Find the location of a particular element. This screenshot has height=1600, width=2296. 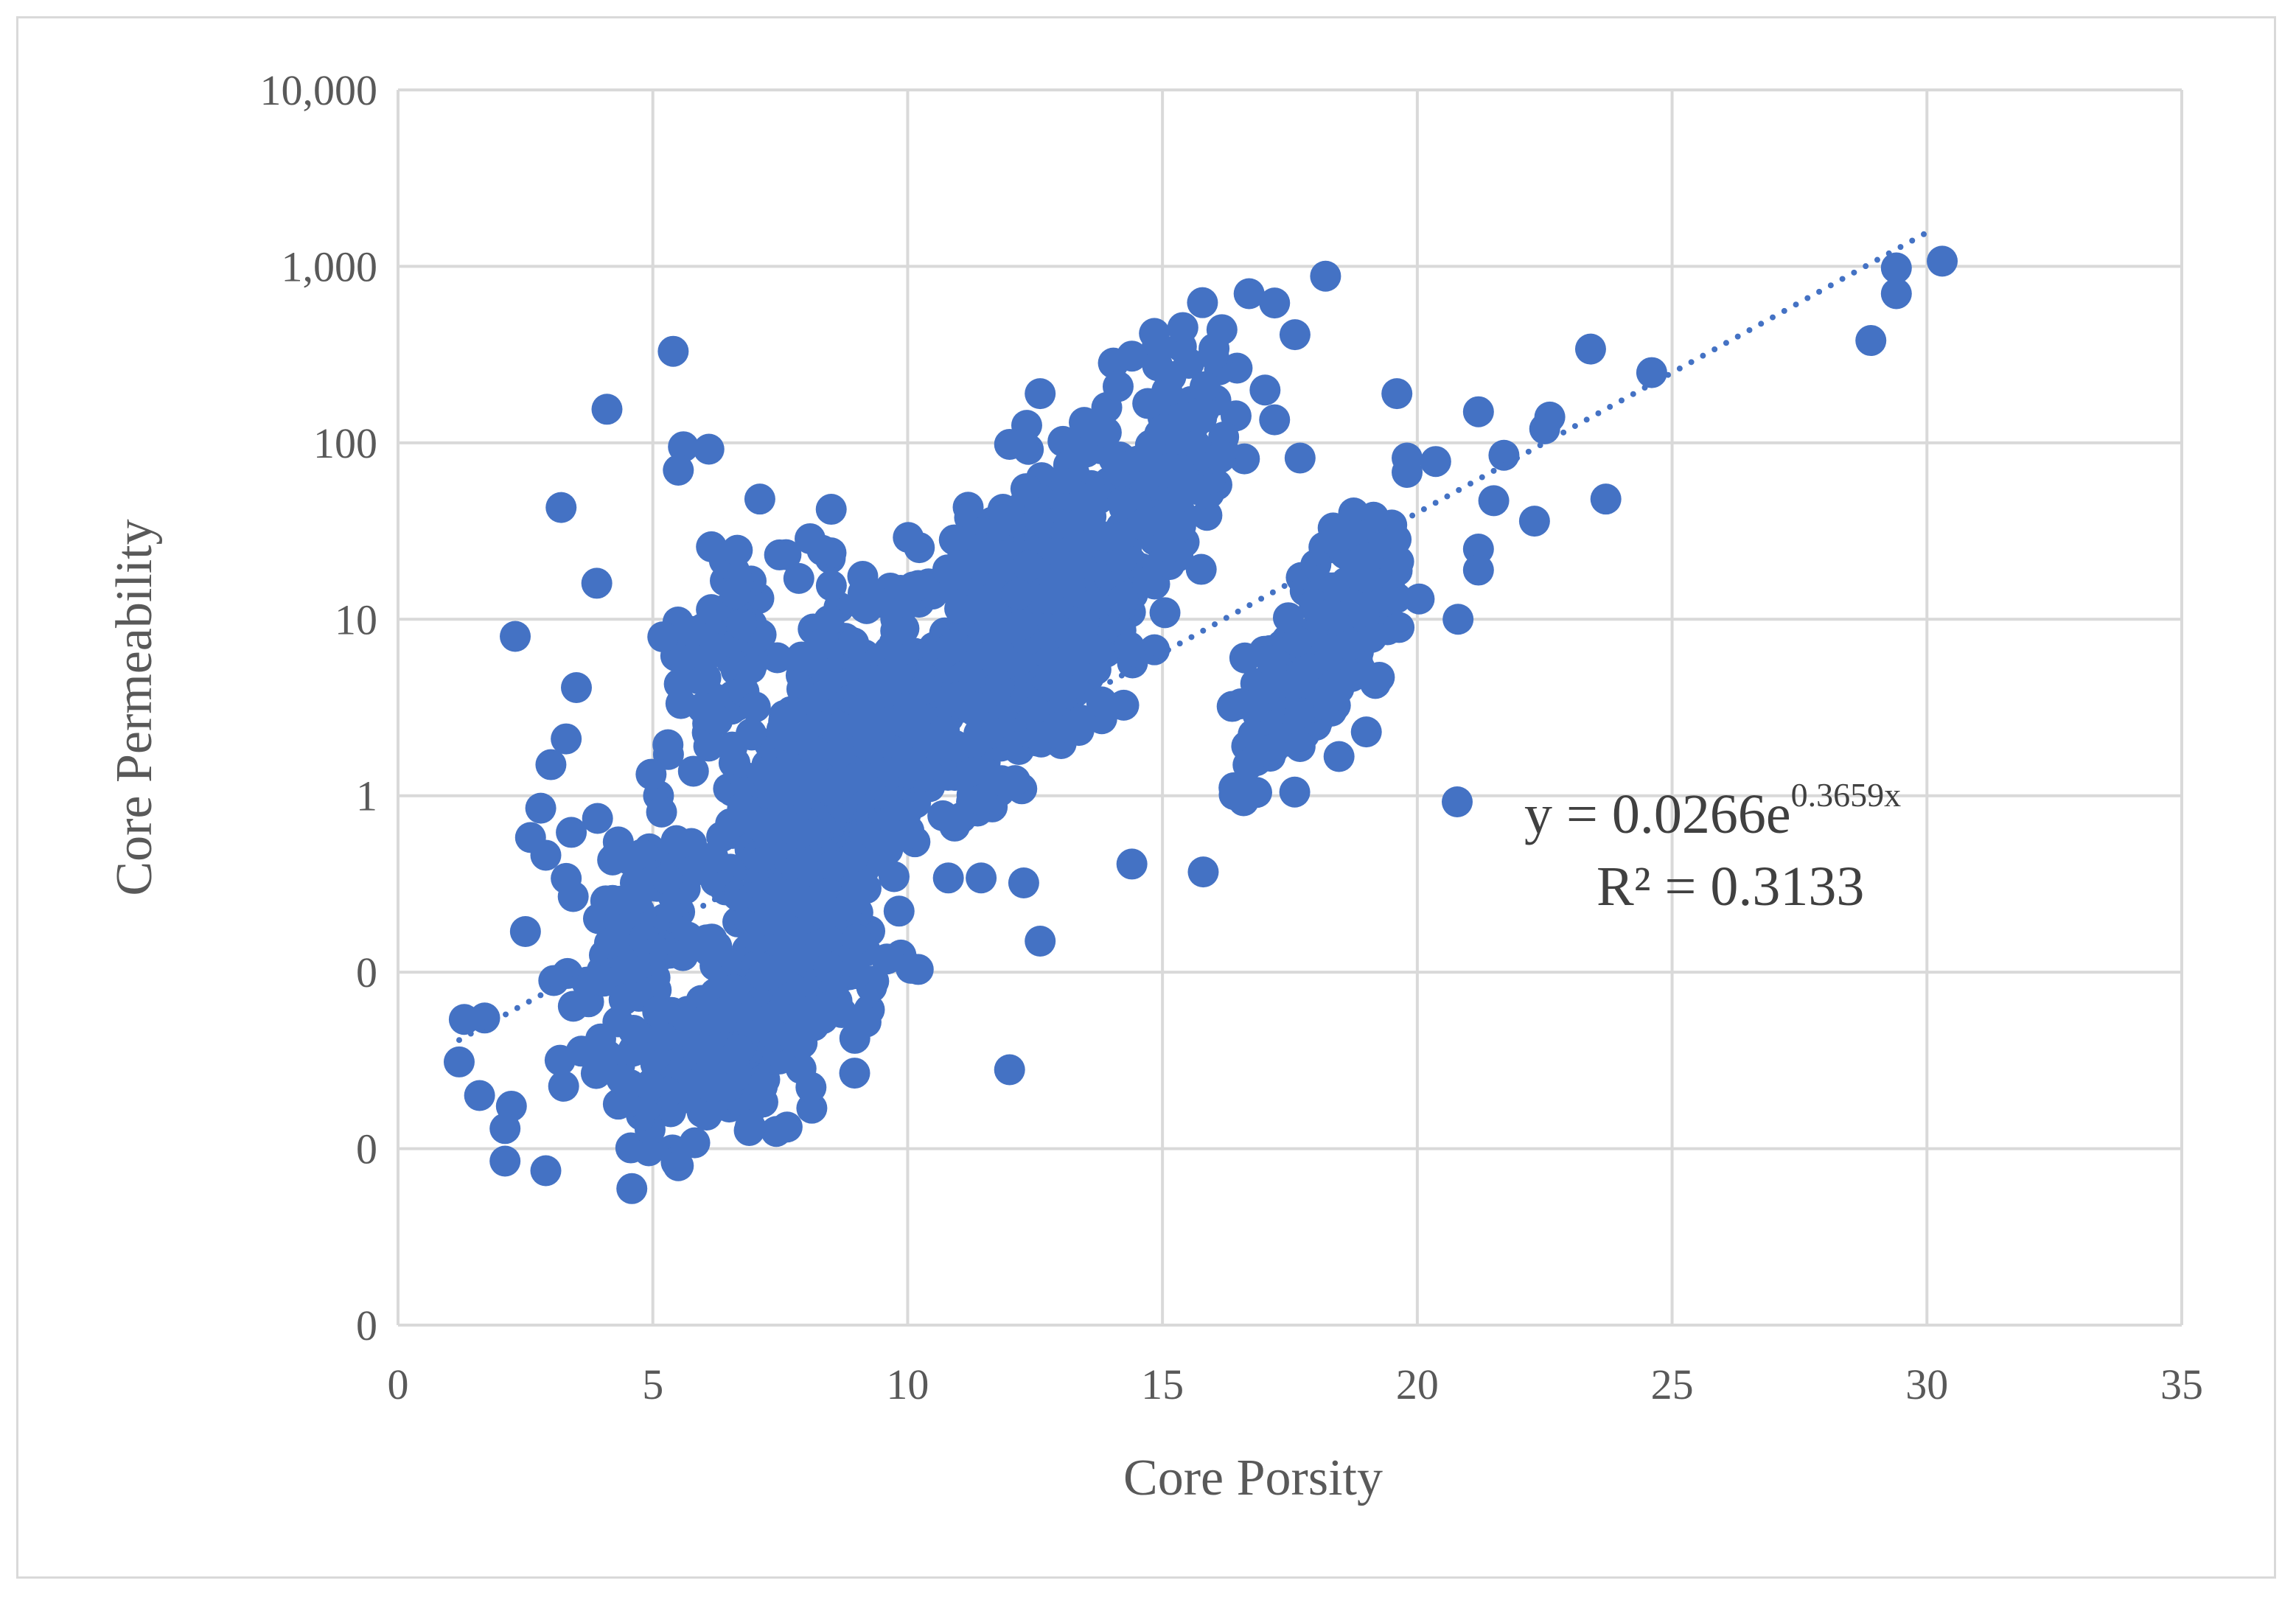

x-tick-label: 15 is located at coordinates (1162, 1384).